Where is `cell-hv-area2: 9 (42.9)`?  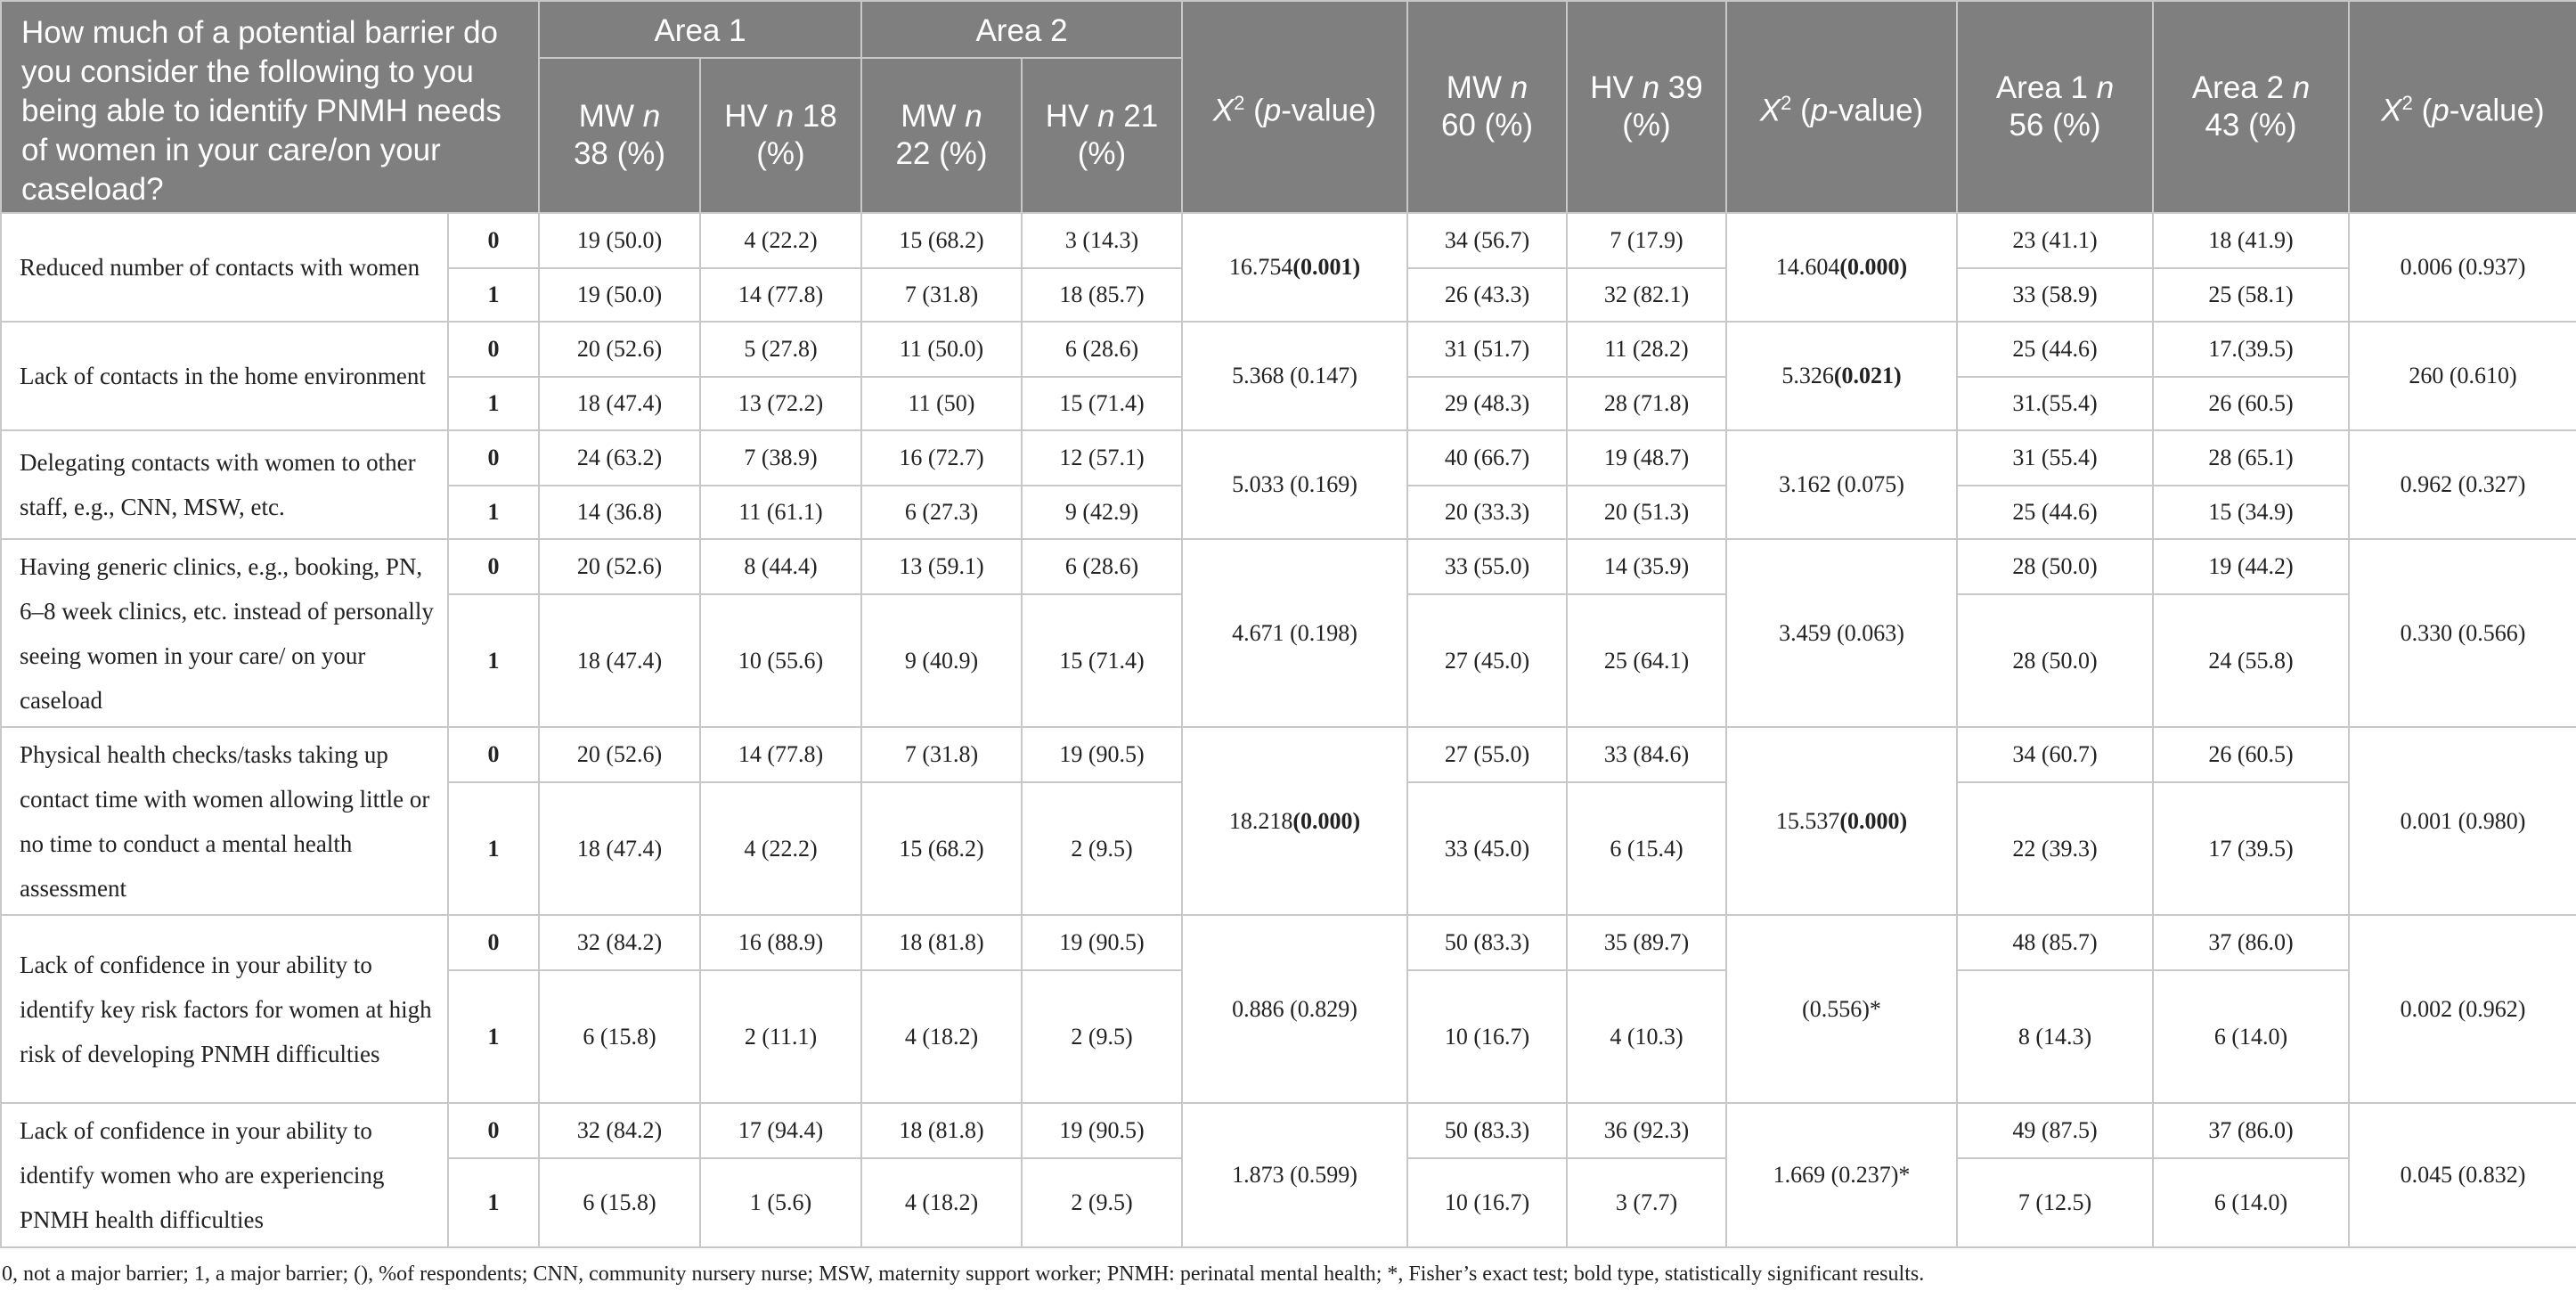
cell-hv-area2: 9 (42.9) is located at coordinates (1102, 512).